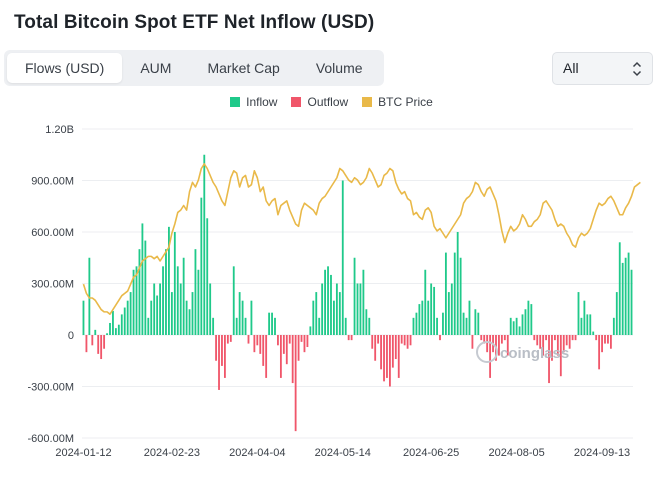  Describe the element at coordinates (51, 439) in the screenshot. I see `y-tick-label: -600.00M` at that location.